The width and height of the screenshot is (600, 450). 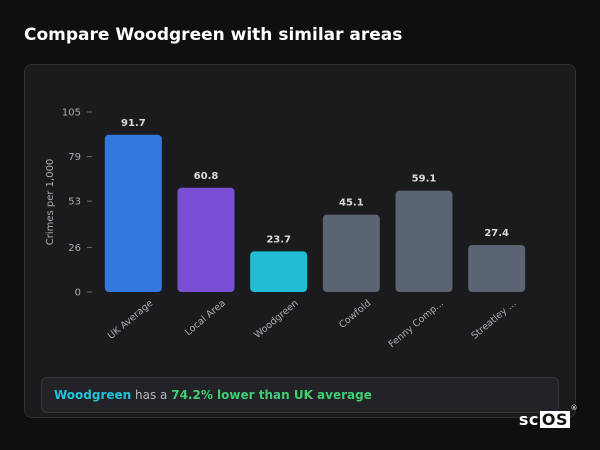 I want to click on y-axis-label: Crimes per 1,000, so click(x=50, y=202).